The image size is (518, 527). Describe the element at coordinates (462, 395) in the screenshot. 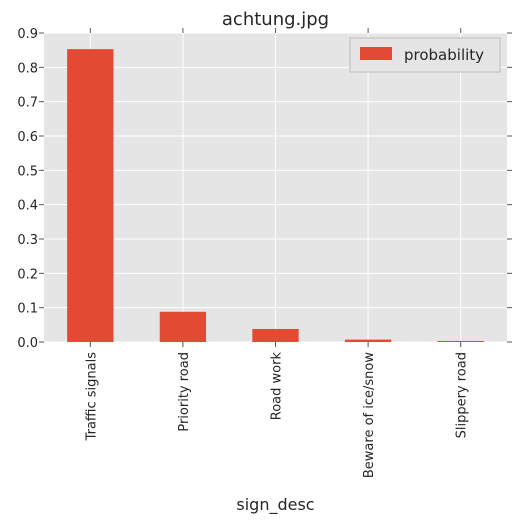

I see `x-tick-label: Slippery road` at that location.